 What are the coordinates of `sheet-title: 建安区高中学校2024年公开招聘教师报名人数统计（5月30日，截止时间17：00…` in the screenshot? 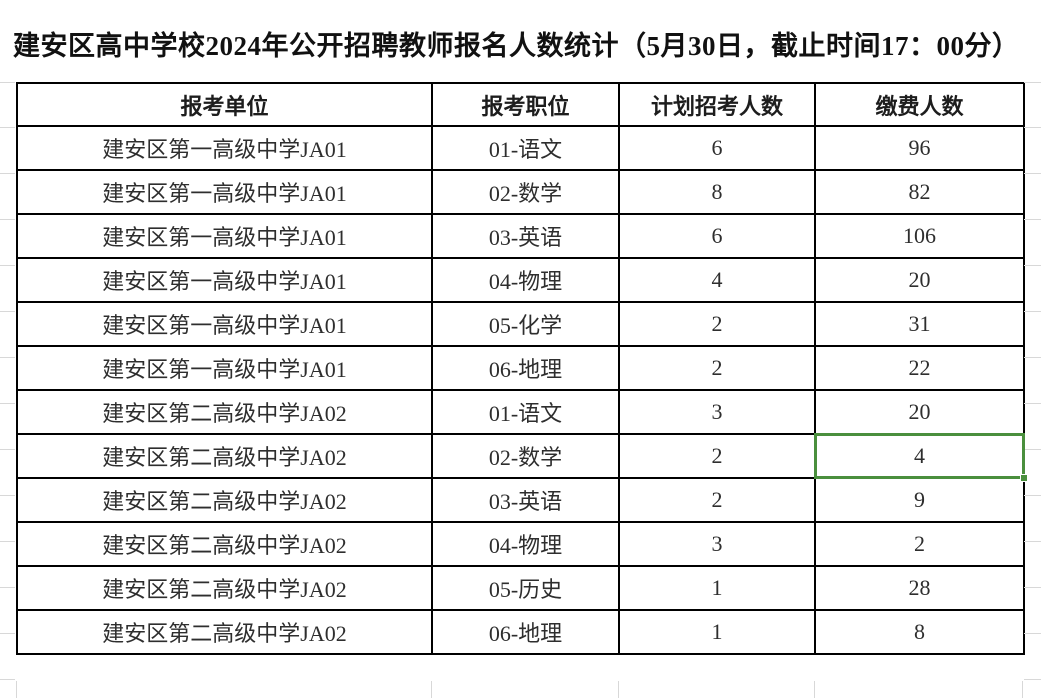 It's located at (516, 46).